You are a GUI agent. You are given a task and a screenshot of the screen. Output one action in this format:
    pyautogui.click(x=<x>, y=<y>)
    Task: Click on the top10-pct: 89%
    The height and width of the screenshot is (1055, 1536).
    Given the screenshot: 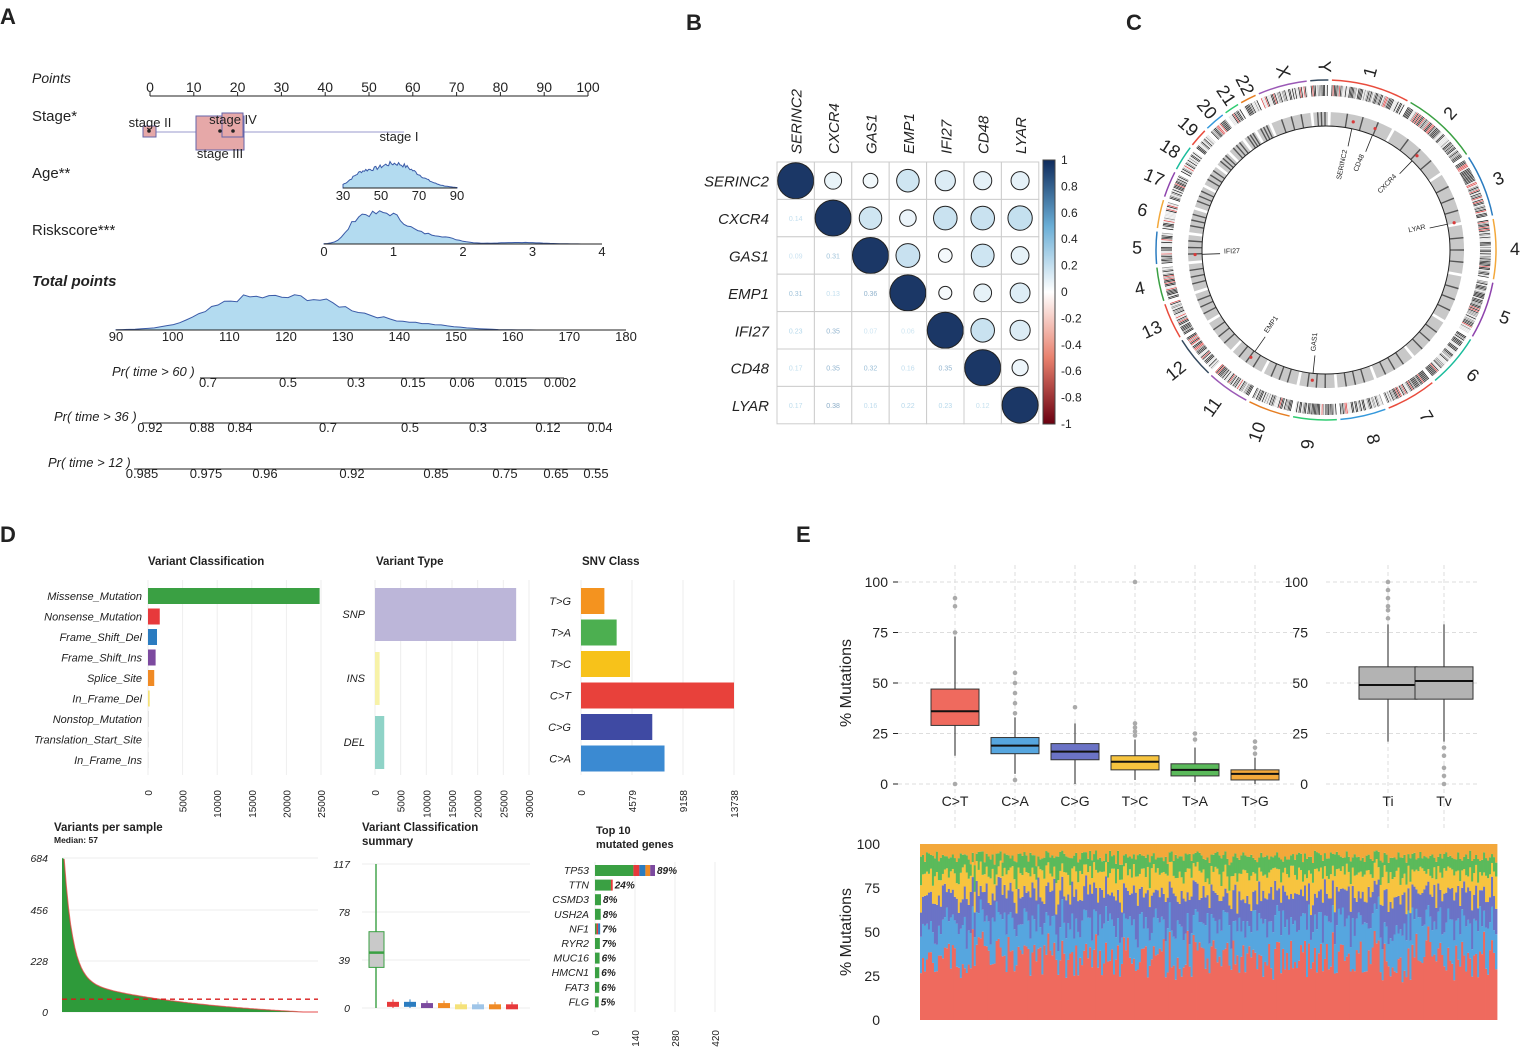 What is the action you would take?
    pyautogui.click(x=667, y=871)
    